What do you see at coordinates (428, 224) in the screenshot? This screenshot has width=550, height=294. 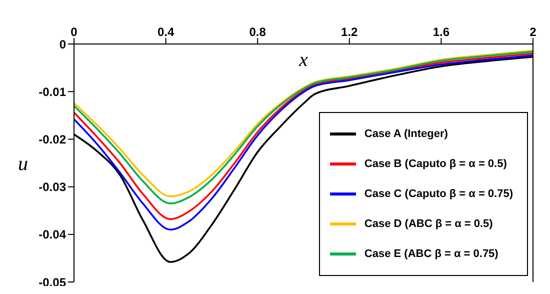 I see `legend-label: Case D (ABC β = α = 0.5)` at bounding box center [428, 224].